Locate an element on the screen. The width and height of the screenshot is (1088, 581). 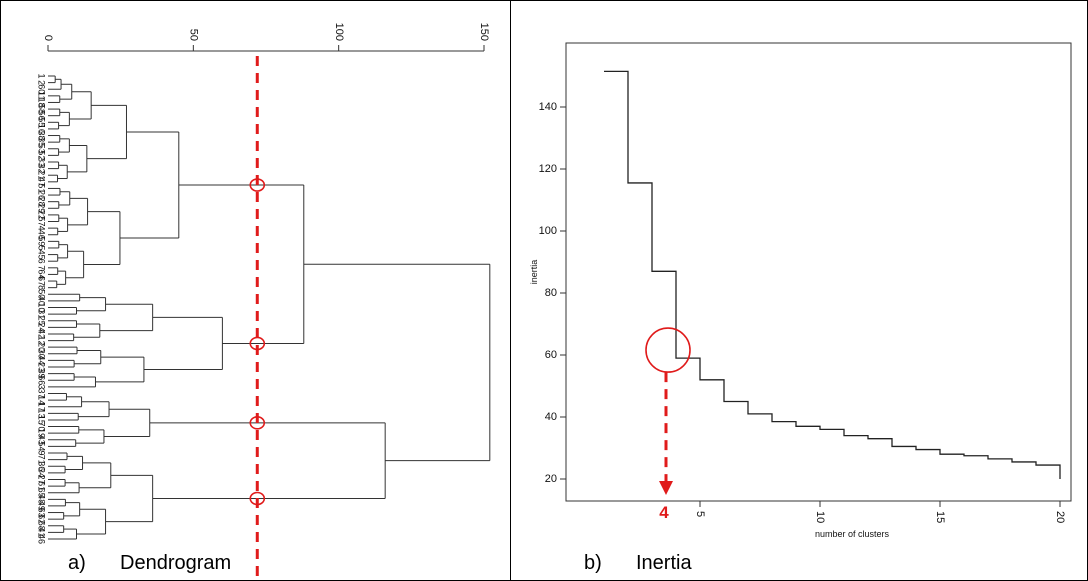
dendrogram-leaf-label: 19 is located at coordinates (42, 433).